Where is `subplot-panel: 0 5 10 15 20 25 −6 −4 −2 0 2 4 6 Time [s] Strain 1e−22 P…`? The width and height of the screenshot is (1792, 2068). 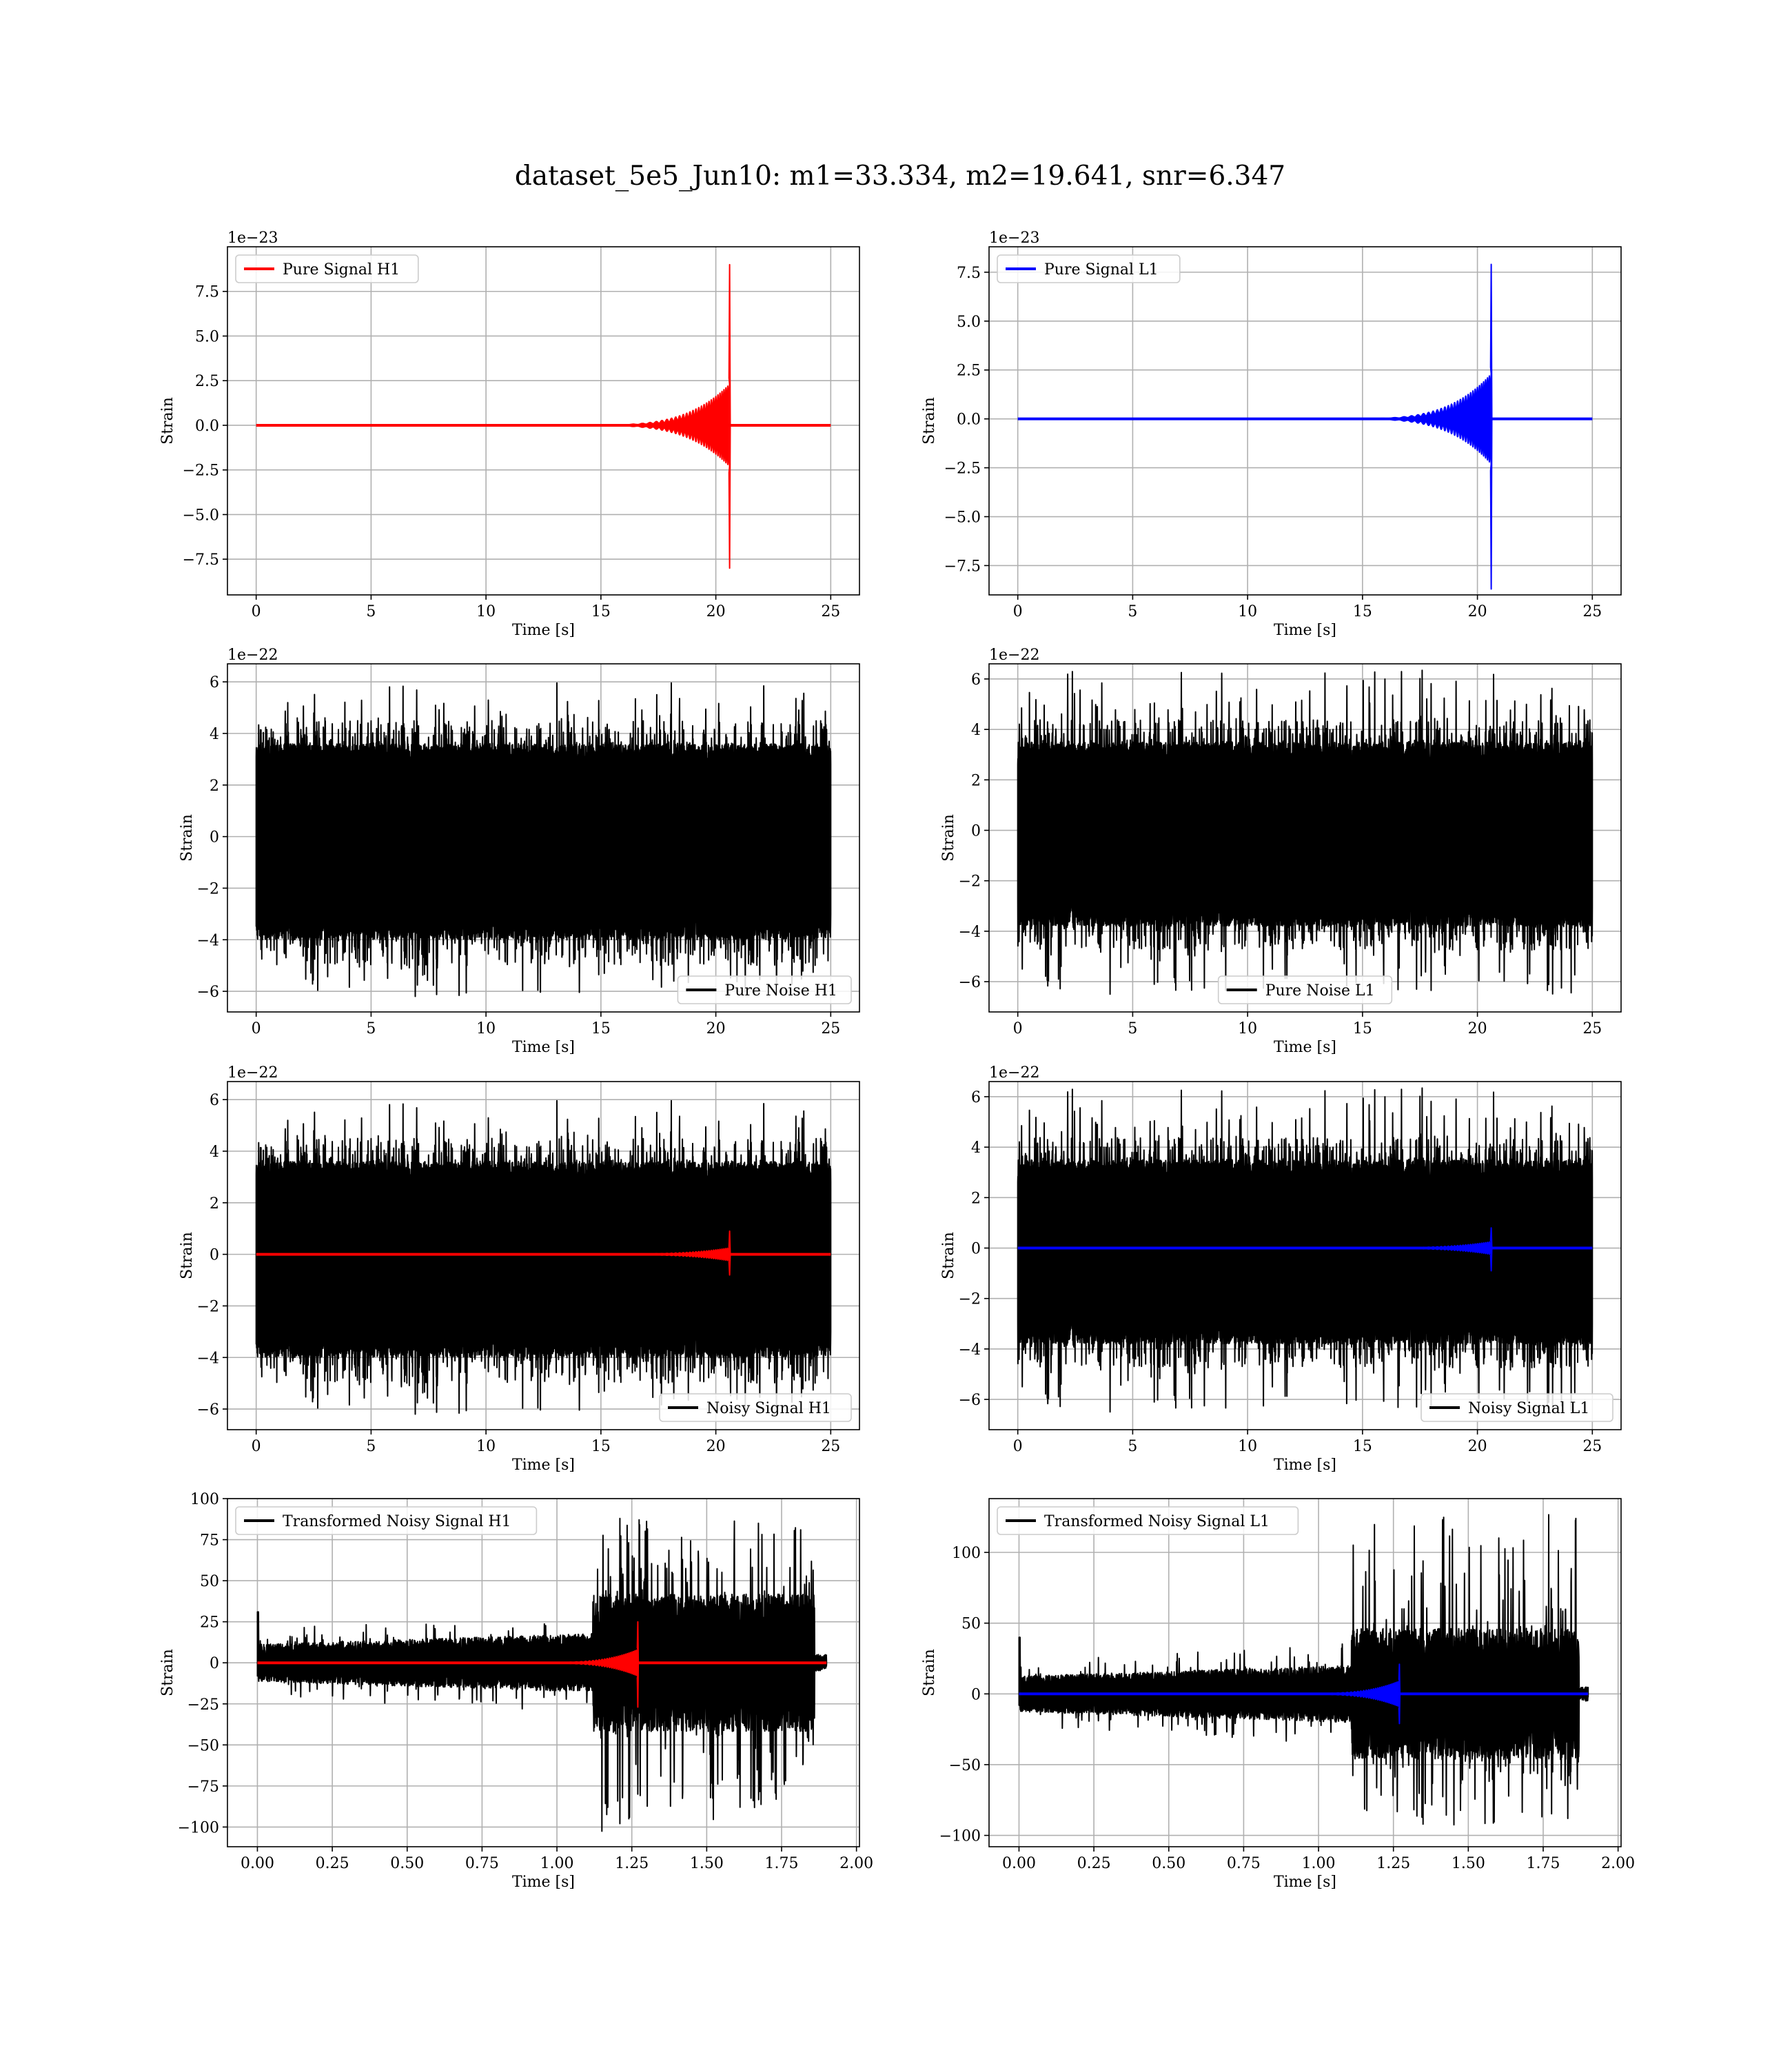 subplot-panel: 0 5 10 15 20 25 −6 −4 −2 0 2 4 6 Time [s] Strain 1e−22 P… is located at coordinates (1281, 851).